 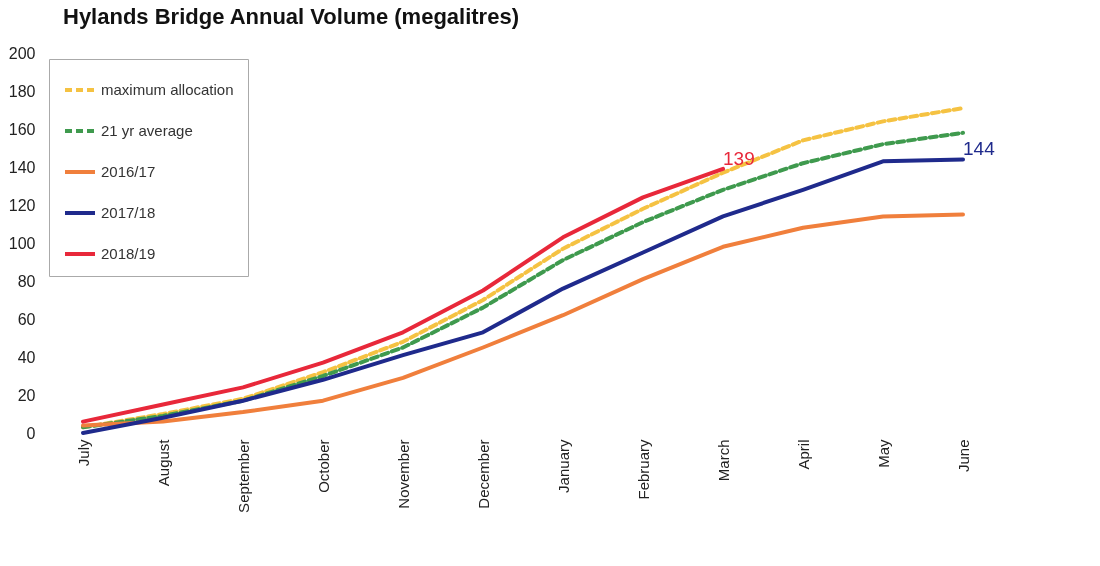 I want to click on x-tick-label: February, so click(x=643, y=469).